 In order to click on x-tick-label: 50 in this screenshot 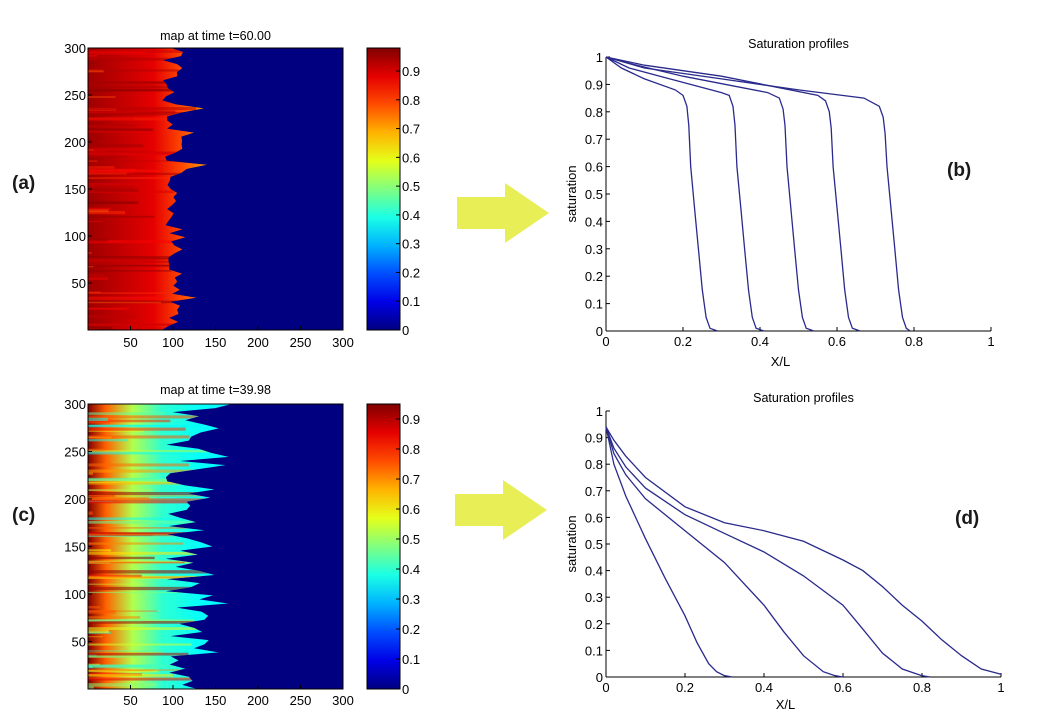, I will do `click(130, 700)`.